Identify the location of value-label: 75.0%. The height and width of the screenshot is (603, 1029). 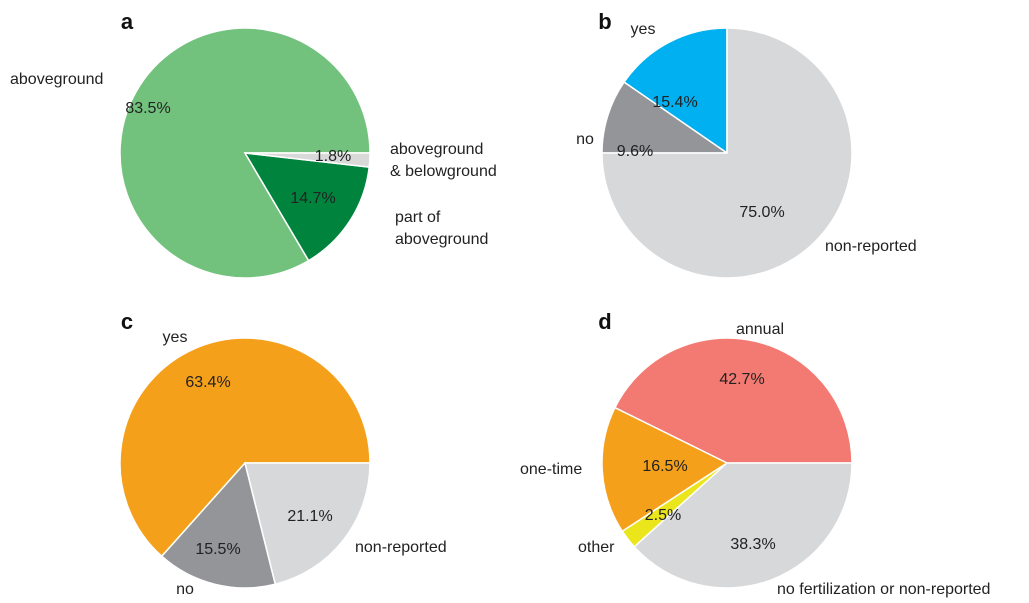
(762, 212).